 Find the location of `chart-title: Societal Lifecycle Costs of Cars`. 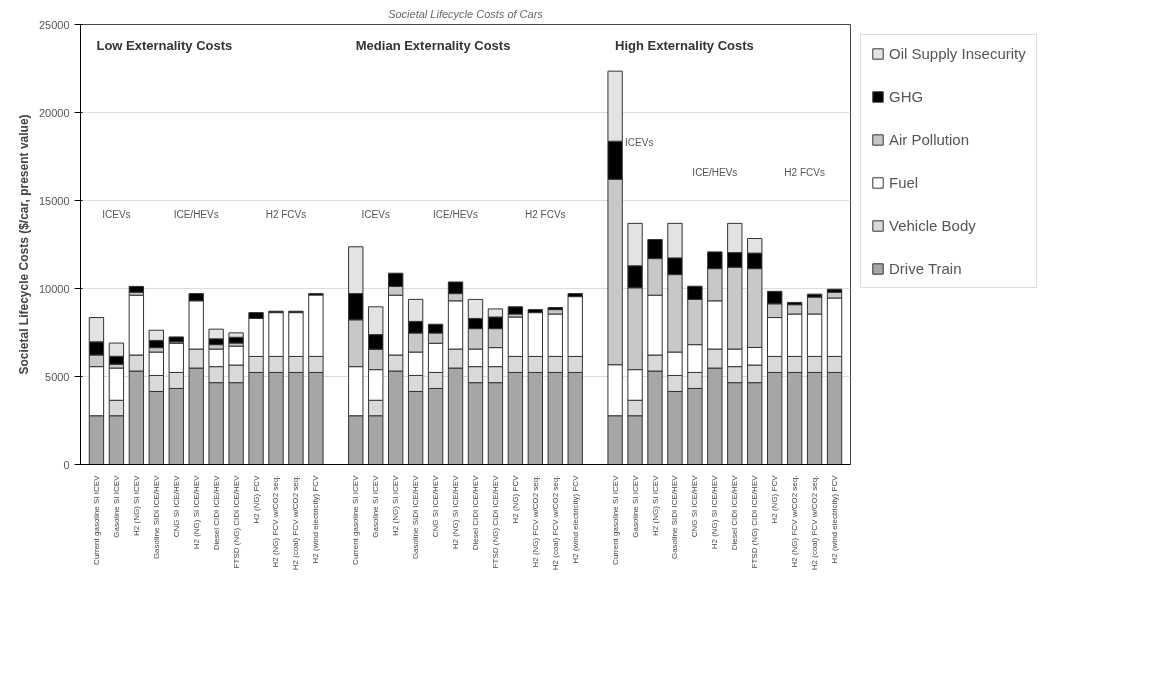

chart-title: Societal Lifecycle Costs of Cars is located at coordinates (466, 13).